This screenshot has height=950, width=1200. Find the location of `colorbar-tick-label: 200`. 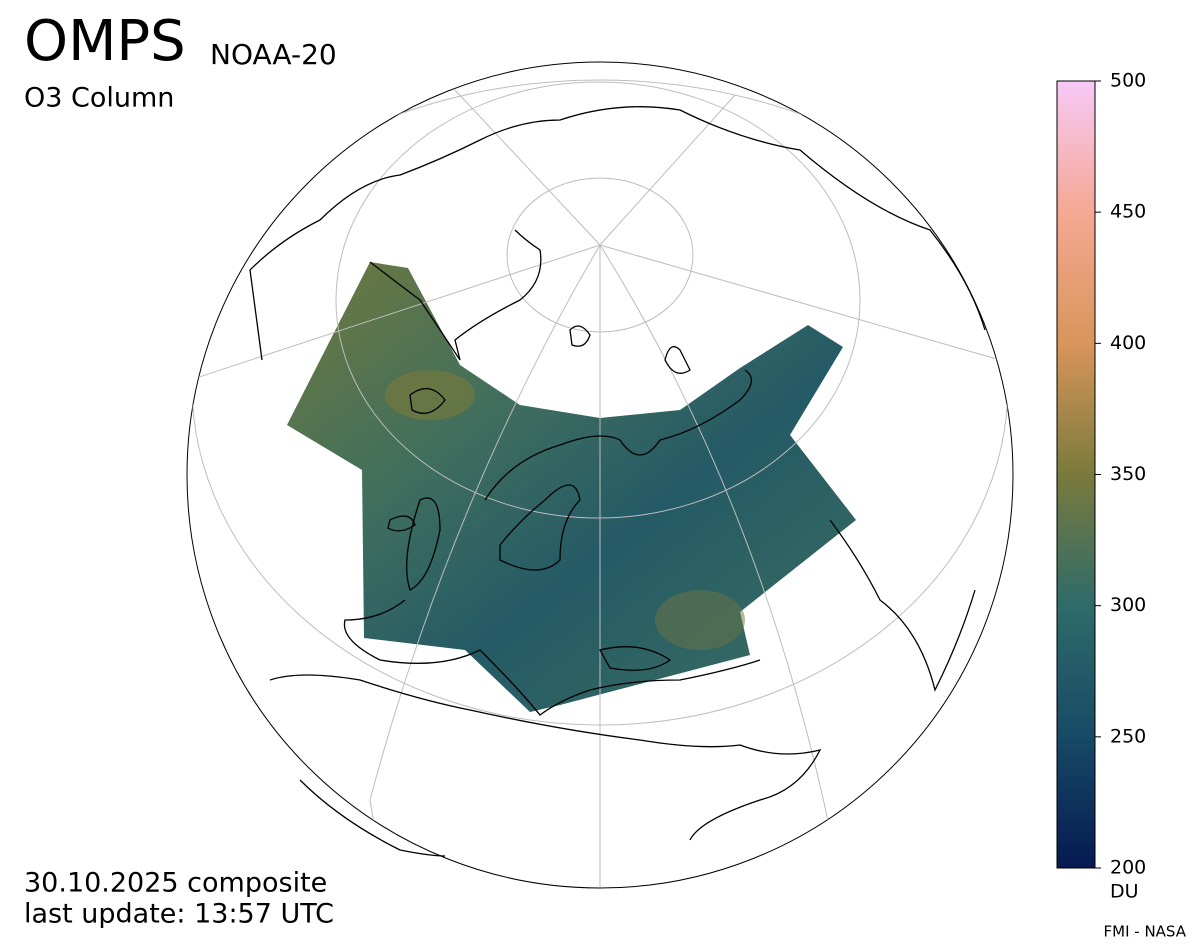

colorbar-tick-label: 200 is located at coordinates (1128, 868).